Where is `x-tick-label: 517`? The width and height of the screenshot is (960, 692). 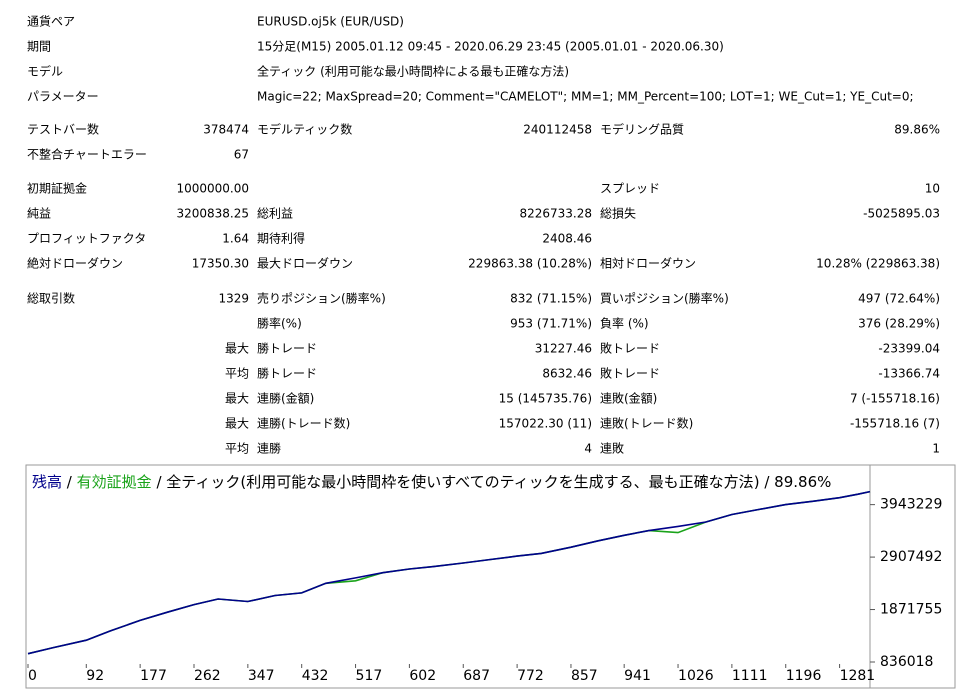 x-tick-label: 517 is located at coordinates (369, 676).